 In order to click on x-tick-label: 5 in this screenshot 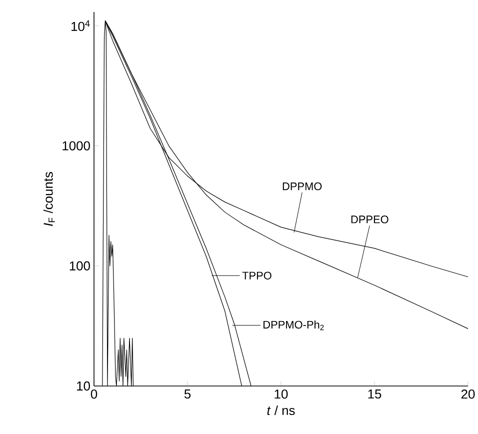, I will do `click(187, 394)`.